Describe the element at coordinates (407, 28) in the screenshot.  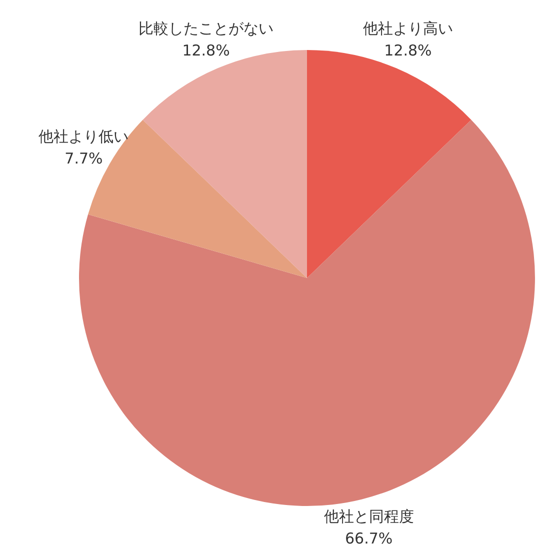
I see `slice-label: 他社より高い` at that location.